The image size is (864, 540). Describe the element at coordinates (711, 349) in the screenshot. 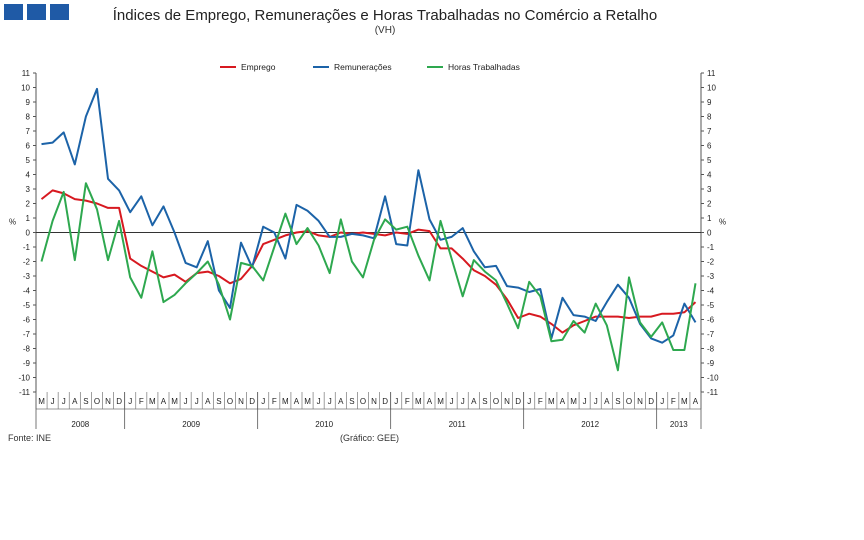

I see `y-tick-label-right: -8` at that location.